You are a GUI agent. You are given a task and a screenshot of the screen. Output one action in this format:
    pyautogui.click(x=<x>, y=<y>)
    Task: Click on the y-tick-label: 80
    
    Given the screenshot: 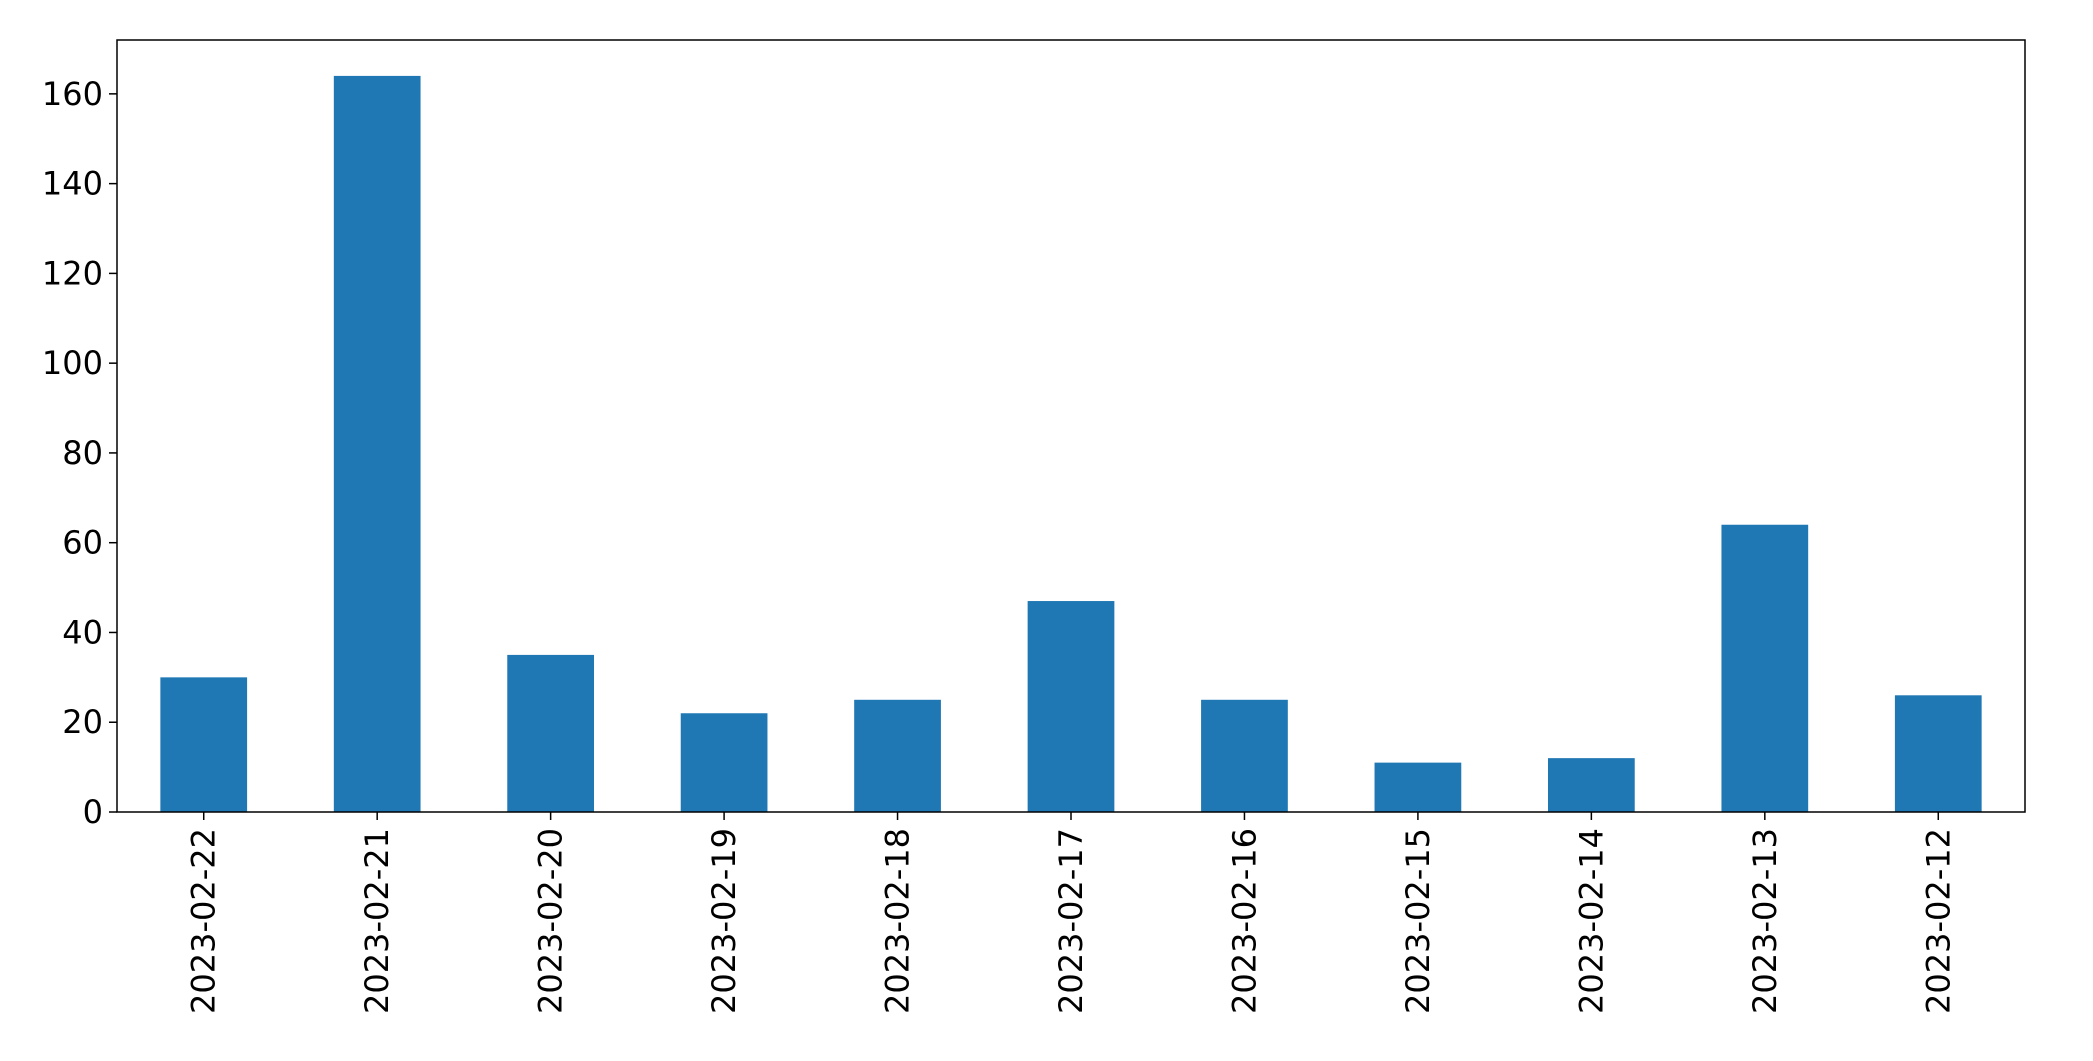 What is the action you would take?
    pyautogui.click(x=82, y=453)
    